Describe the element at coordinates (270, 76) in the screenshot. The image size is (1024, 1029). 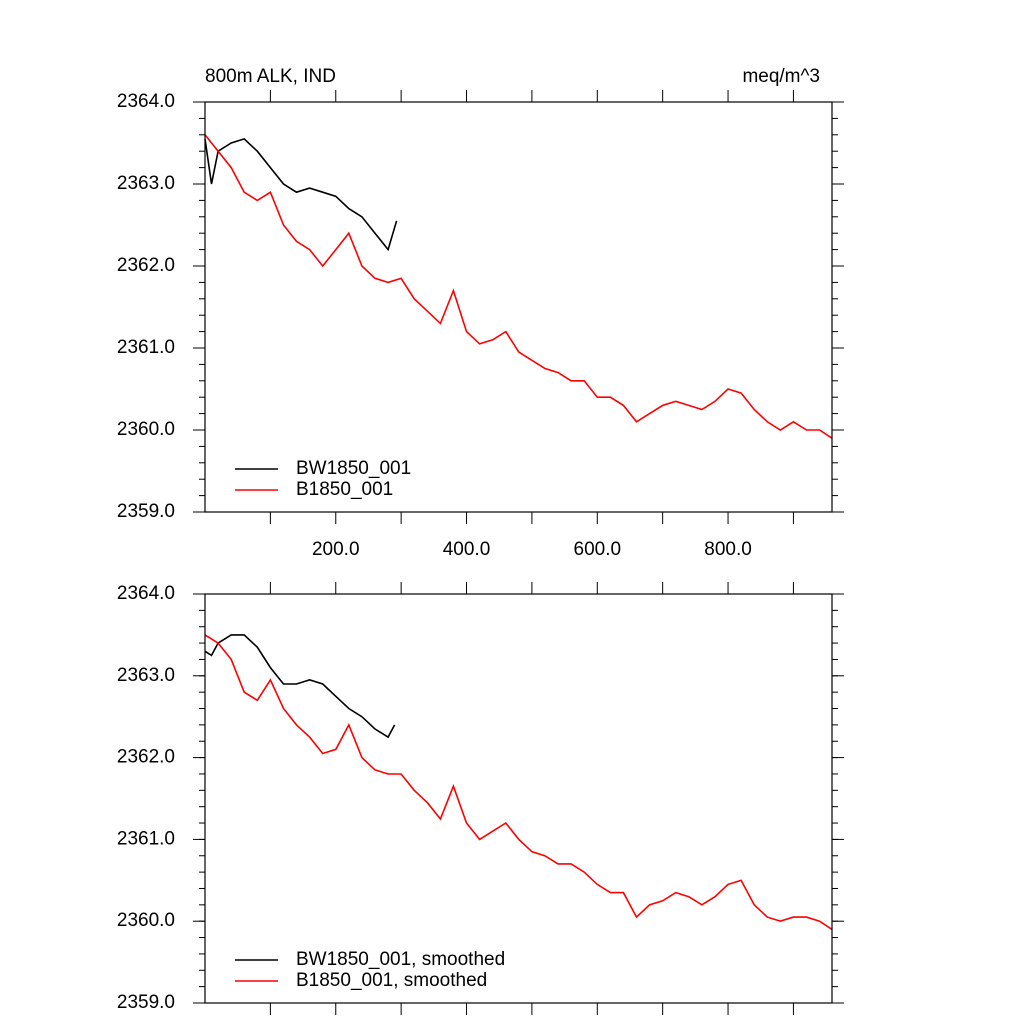
I see `chart-title: 800m ALK, IND` at that location.